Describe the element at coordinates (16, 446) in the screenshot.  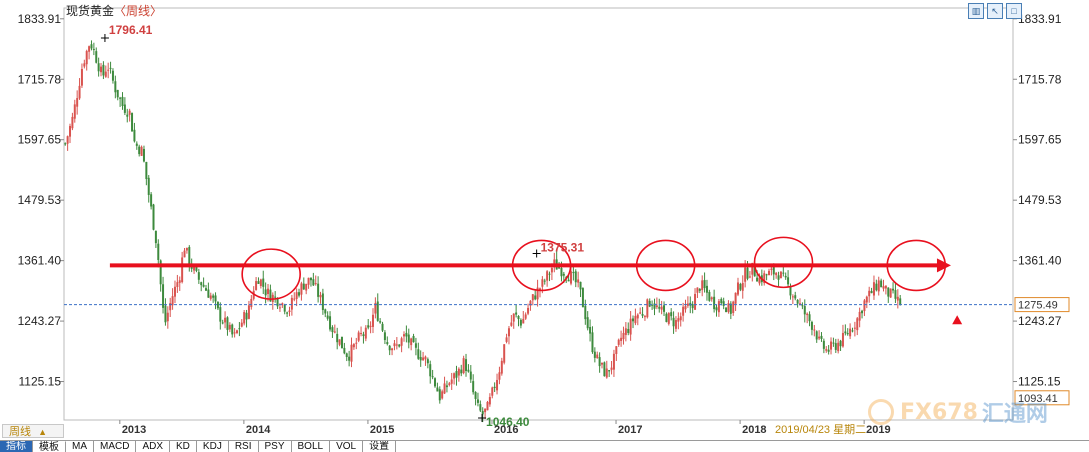
I see `tab-0: 指标` at that location.